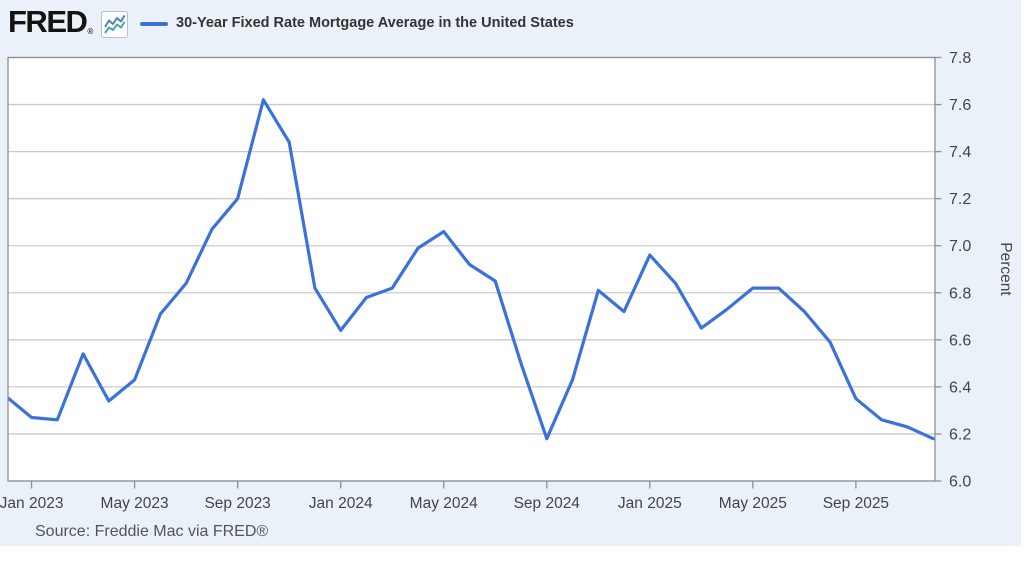 This screenshot has width=1024, height=568. What do you see at coordinates (154, 24) in the screenshot?
I see `series-legend-line` at bounding box center [154, 24].